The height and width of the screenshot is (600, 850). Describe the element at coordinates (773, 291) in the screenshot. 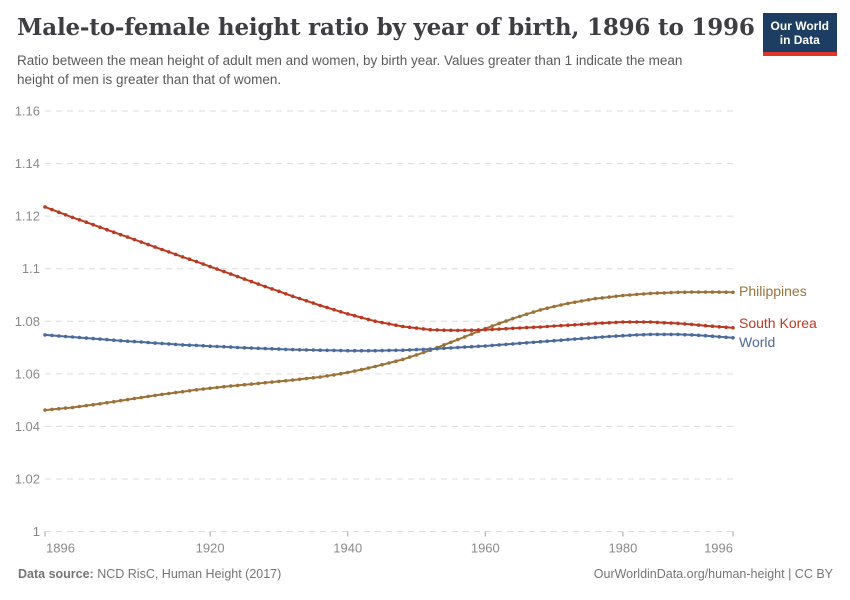

I see `series-label-philippines: Philippines` at that location.